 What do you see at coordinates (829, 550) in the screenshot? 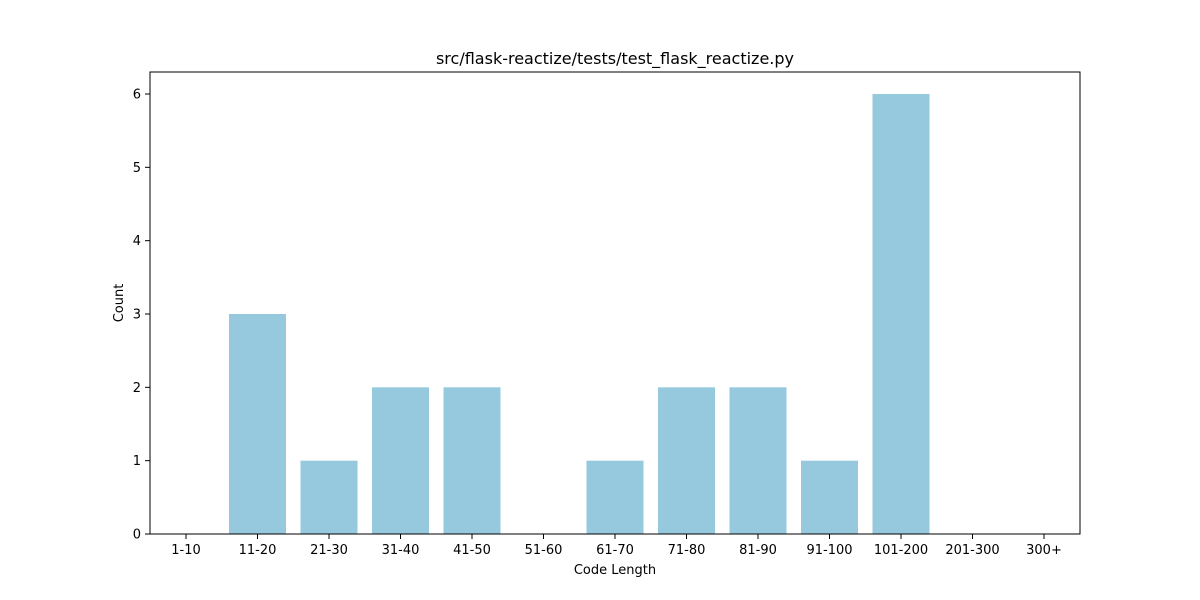
I see `x-tick-label: 91-100` at bounding box center [829, 550].